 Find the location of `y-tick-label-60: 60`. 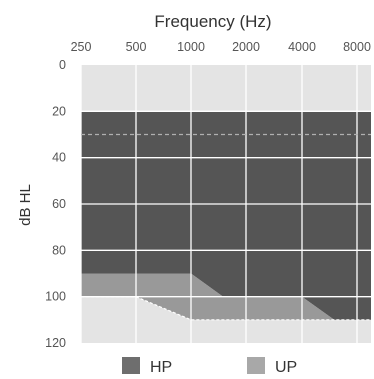

y-tick-label-60: 60 is located at coordinates (59, 204).